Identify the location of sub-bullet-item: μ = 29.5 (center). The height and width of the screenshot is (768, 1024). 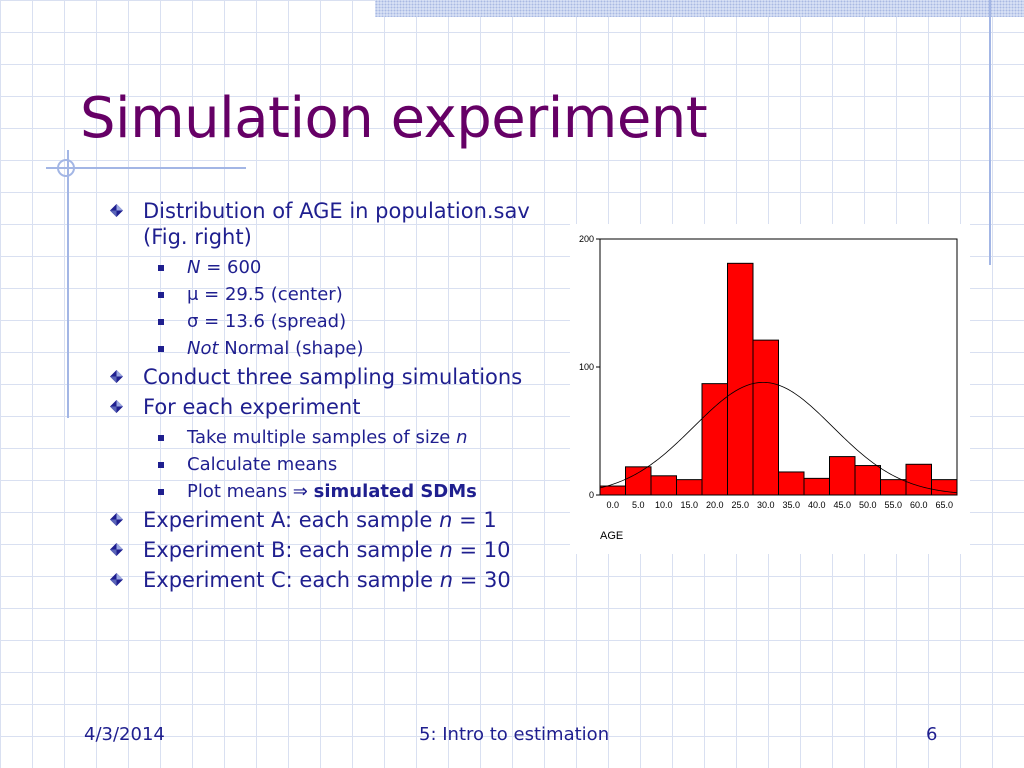
(338, 294).